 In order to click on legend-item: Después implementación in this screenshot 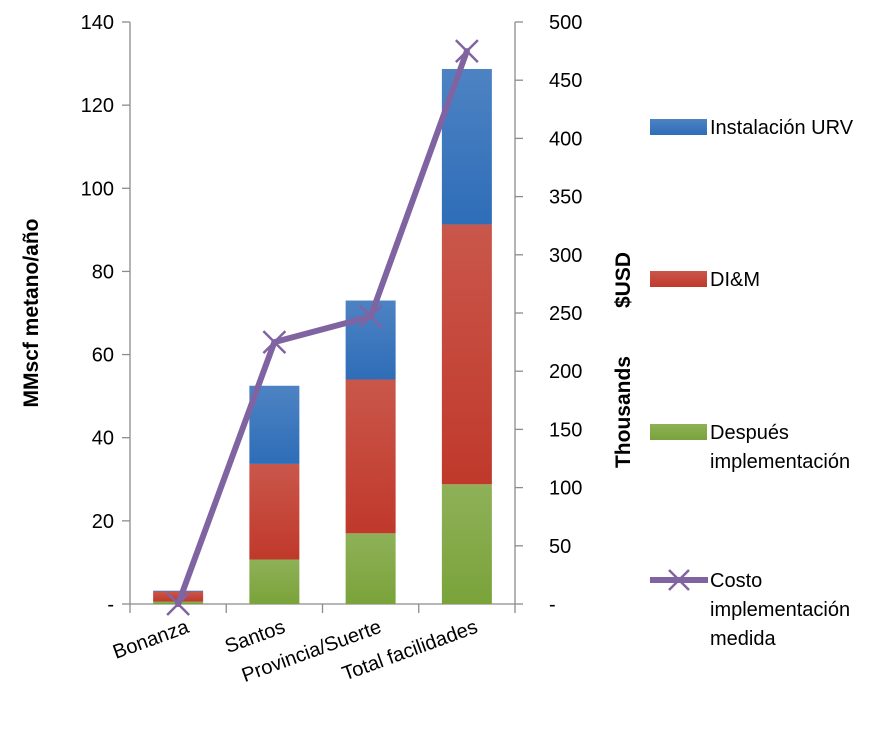, I will do `click(750, 447)`.